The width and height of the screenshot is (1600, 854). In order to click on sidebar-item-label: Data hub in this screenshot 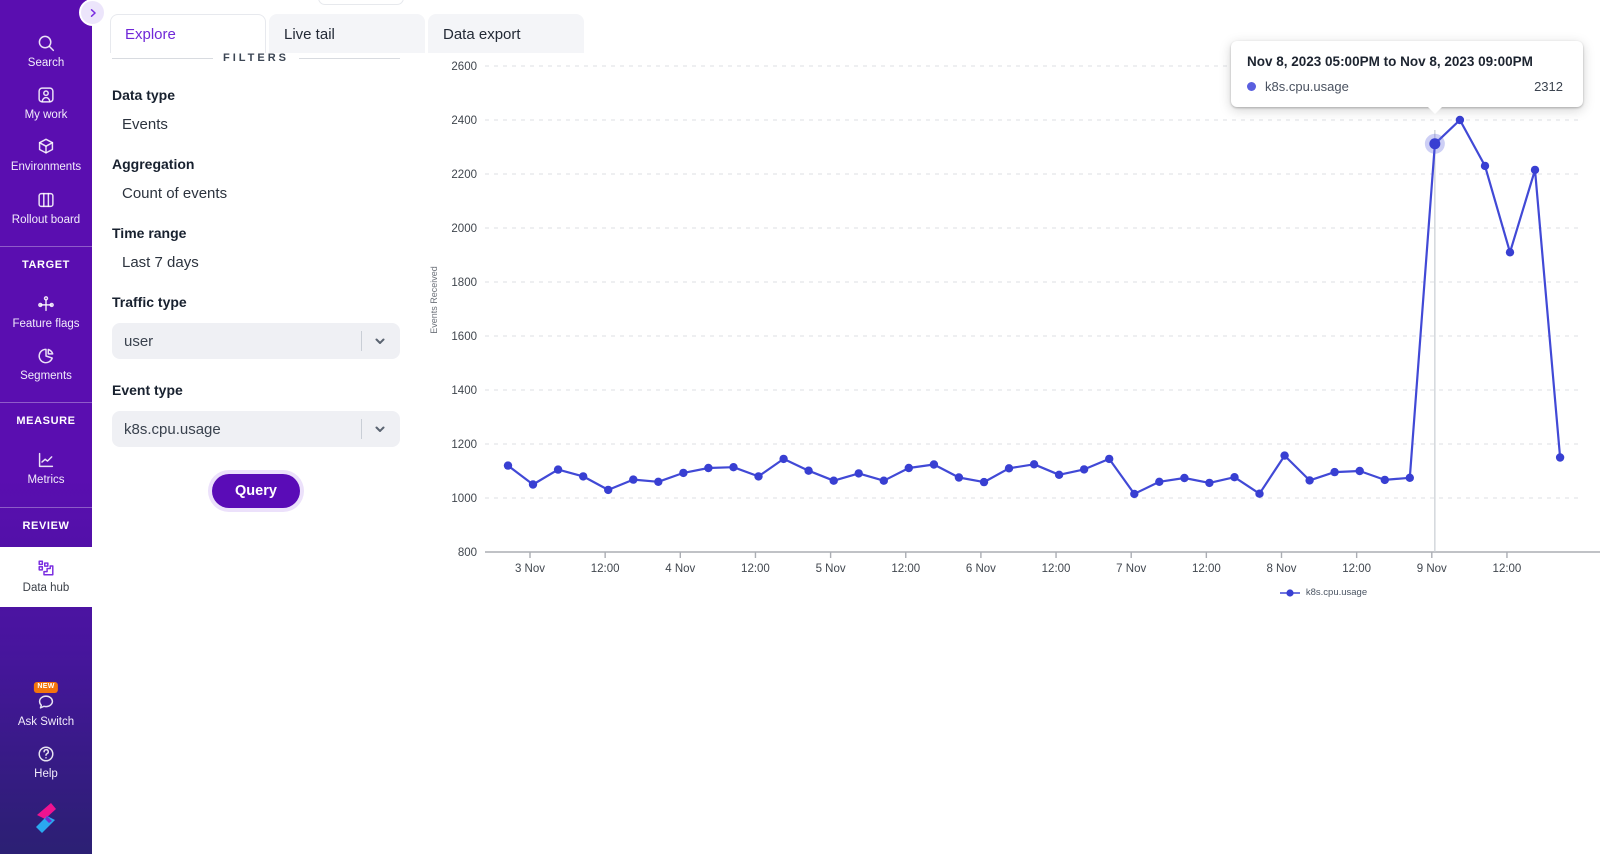, I will do `click(46, 587)`.